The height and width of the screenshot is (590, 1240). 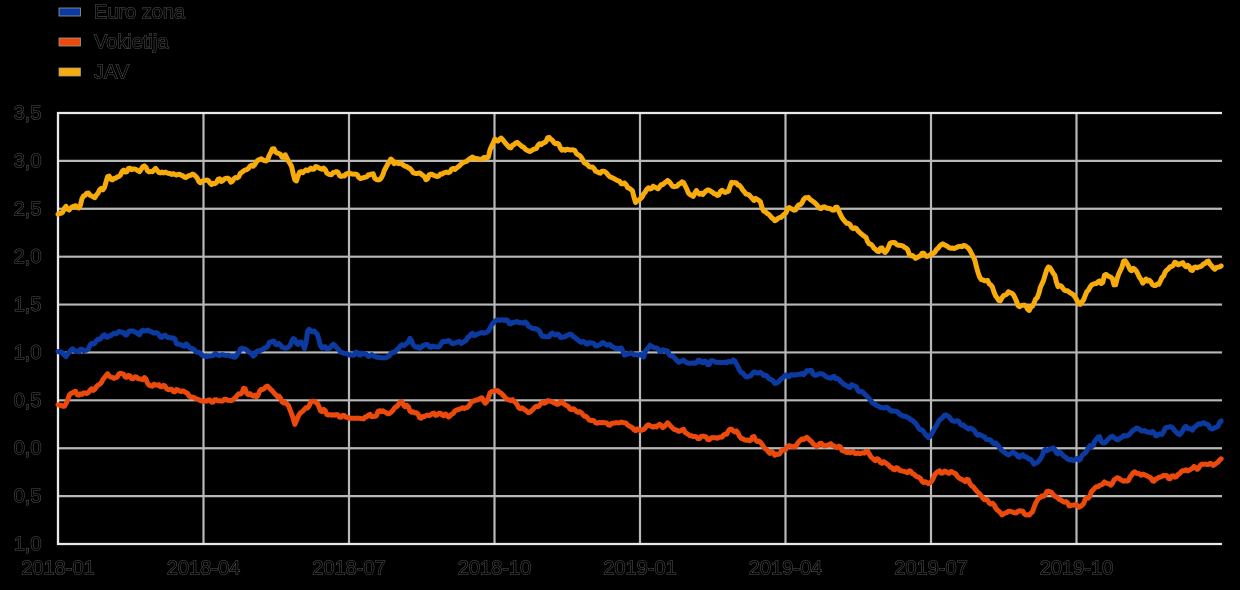 What do you see at coordinates (140, 13) in the screenshot?
I see `svg-text: Euro zona` at bounding box center [140, 13].